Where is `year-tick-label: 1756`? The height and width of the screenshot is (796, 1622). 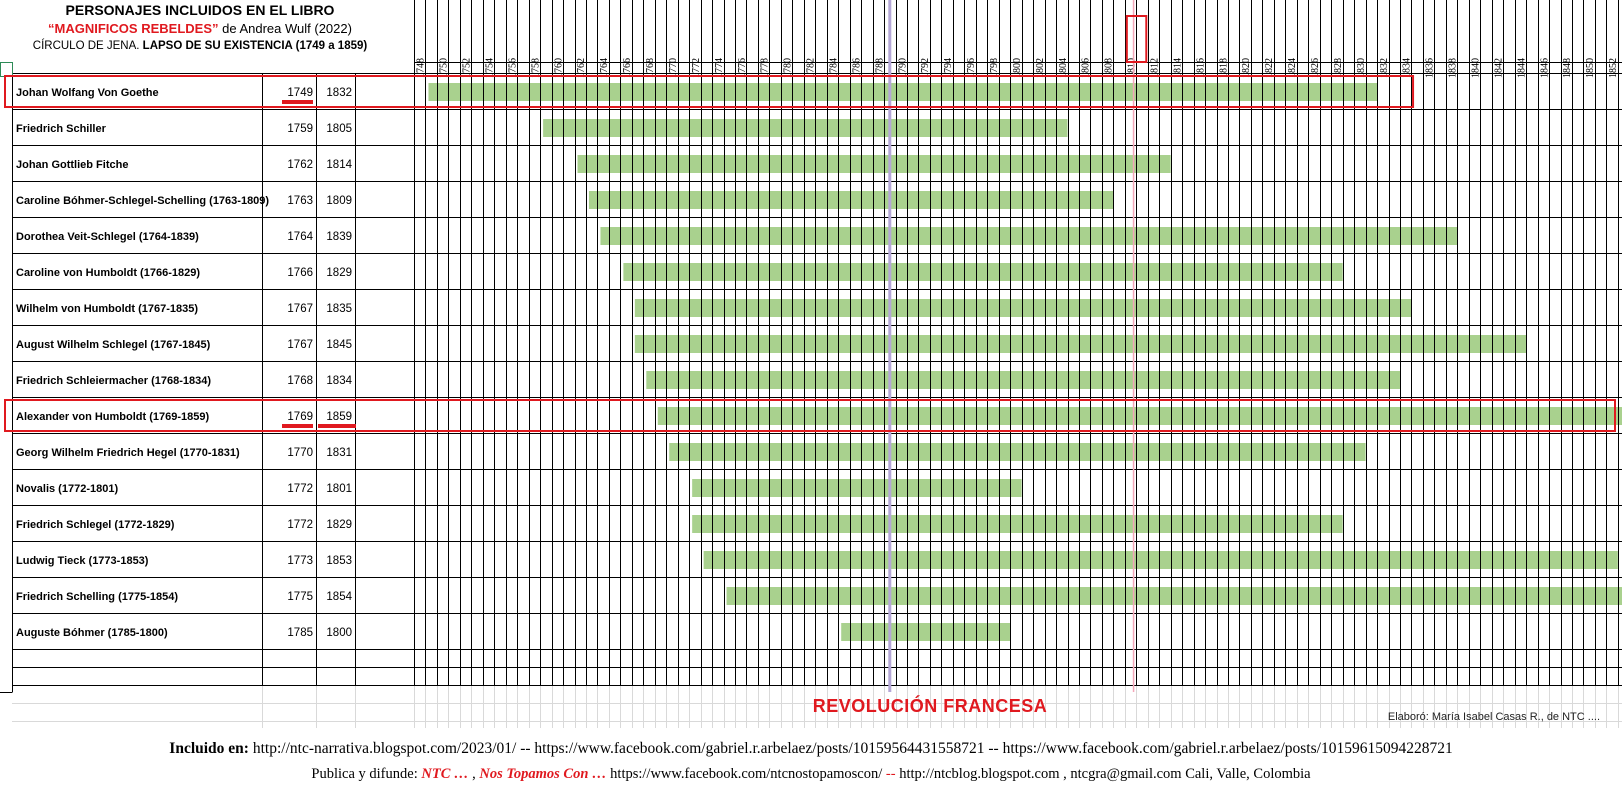 year-tick-label: 1756 is located at coordinates (512, 68).